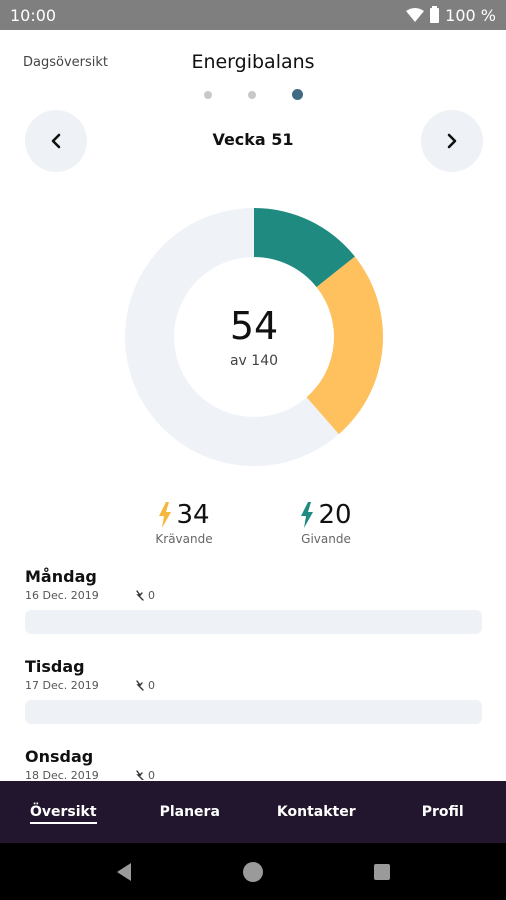 The image size is (506, 900). I want to click on page-title: Energibalans, so click(253, 62).